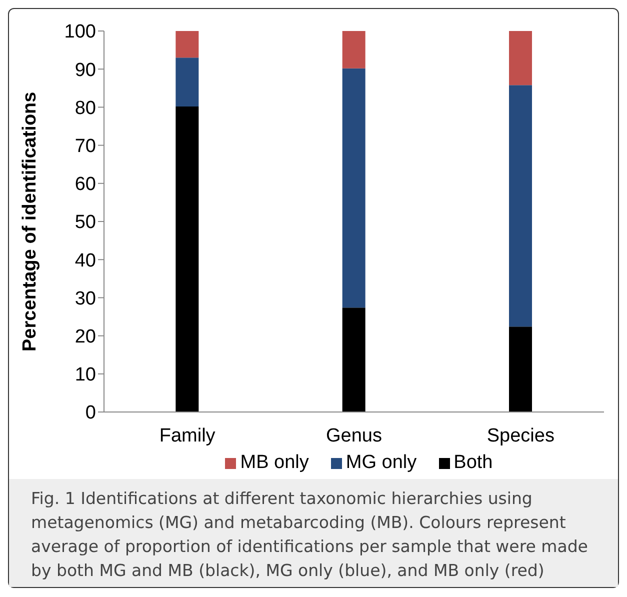  I want to click on y-tick-label: 70, so click(85, 147).